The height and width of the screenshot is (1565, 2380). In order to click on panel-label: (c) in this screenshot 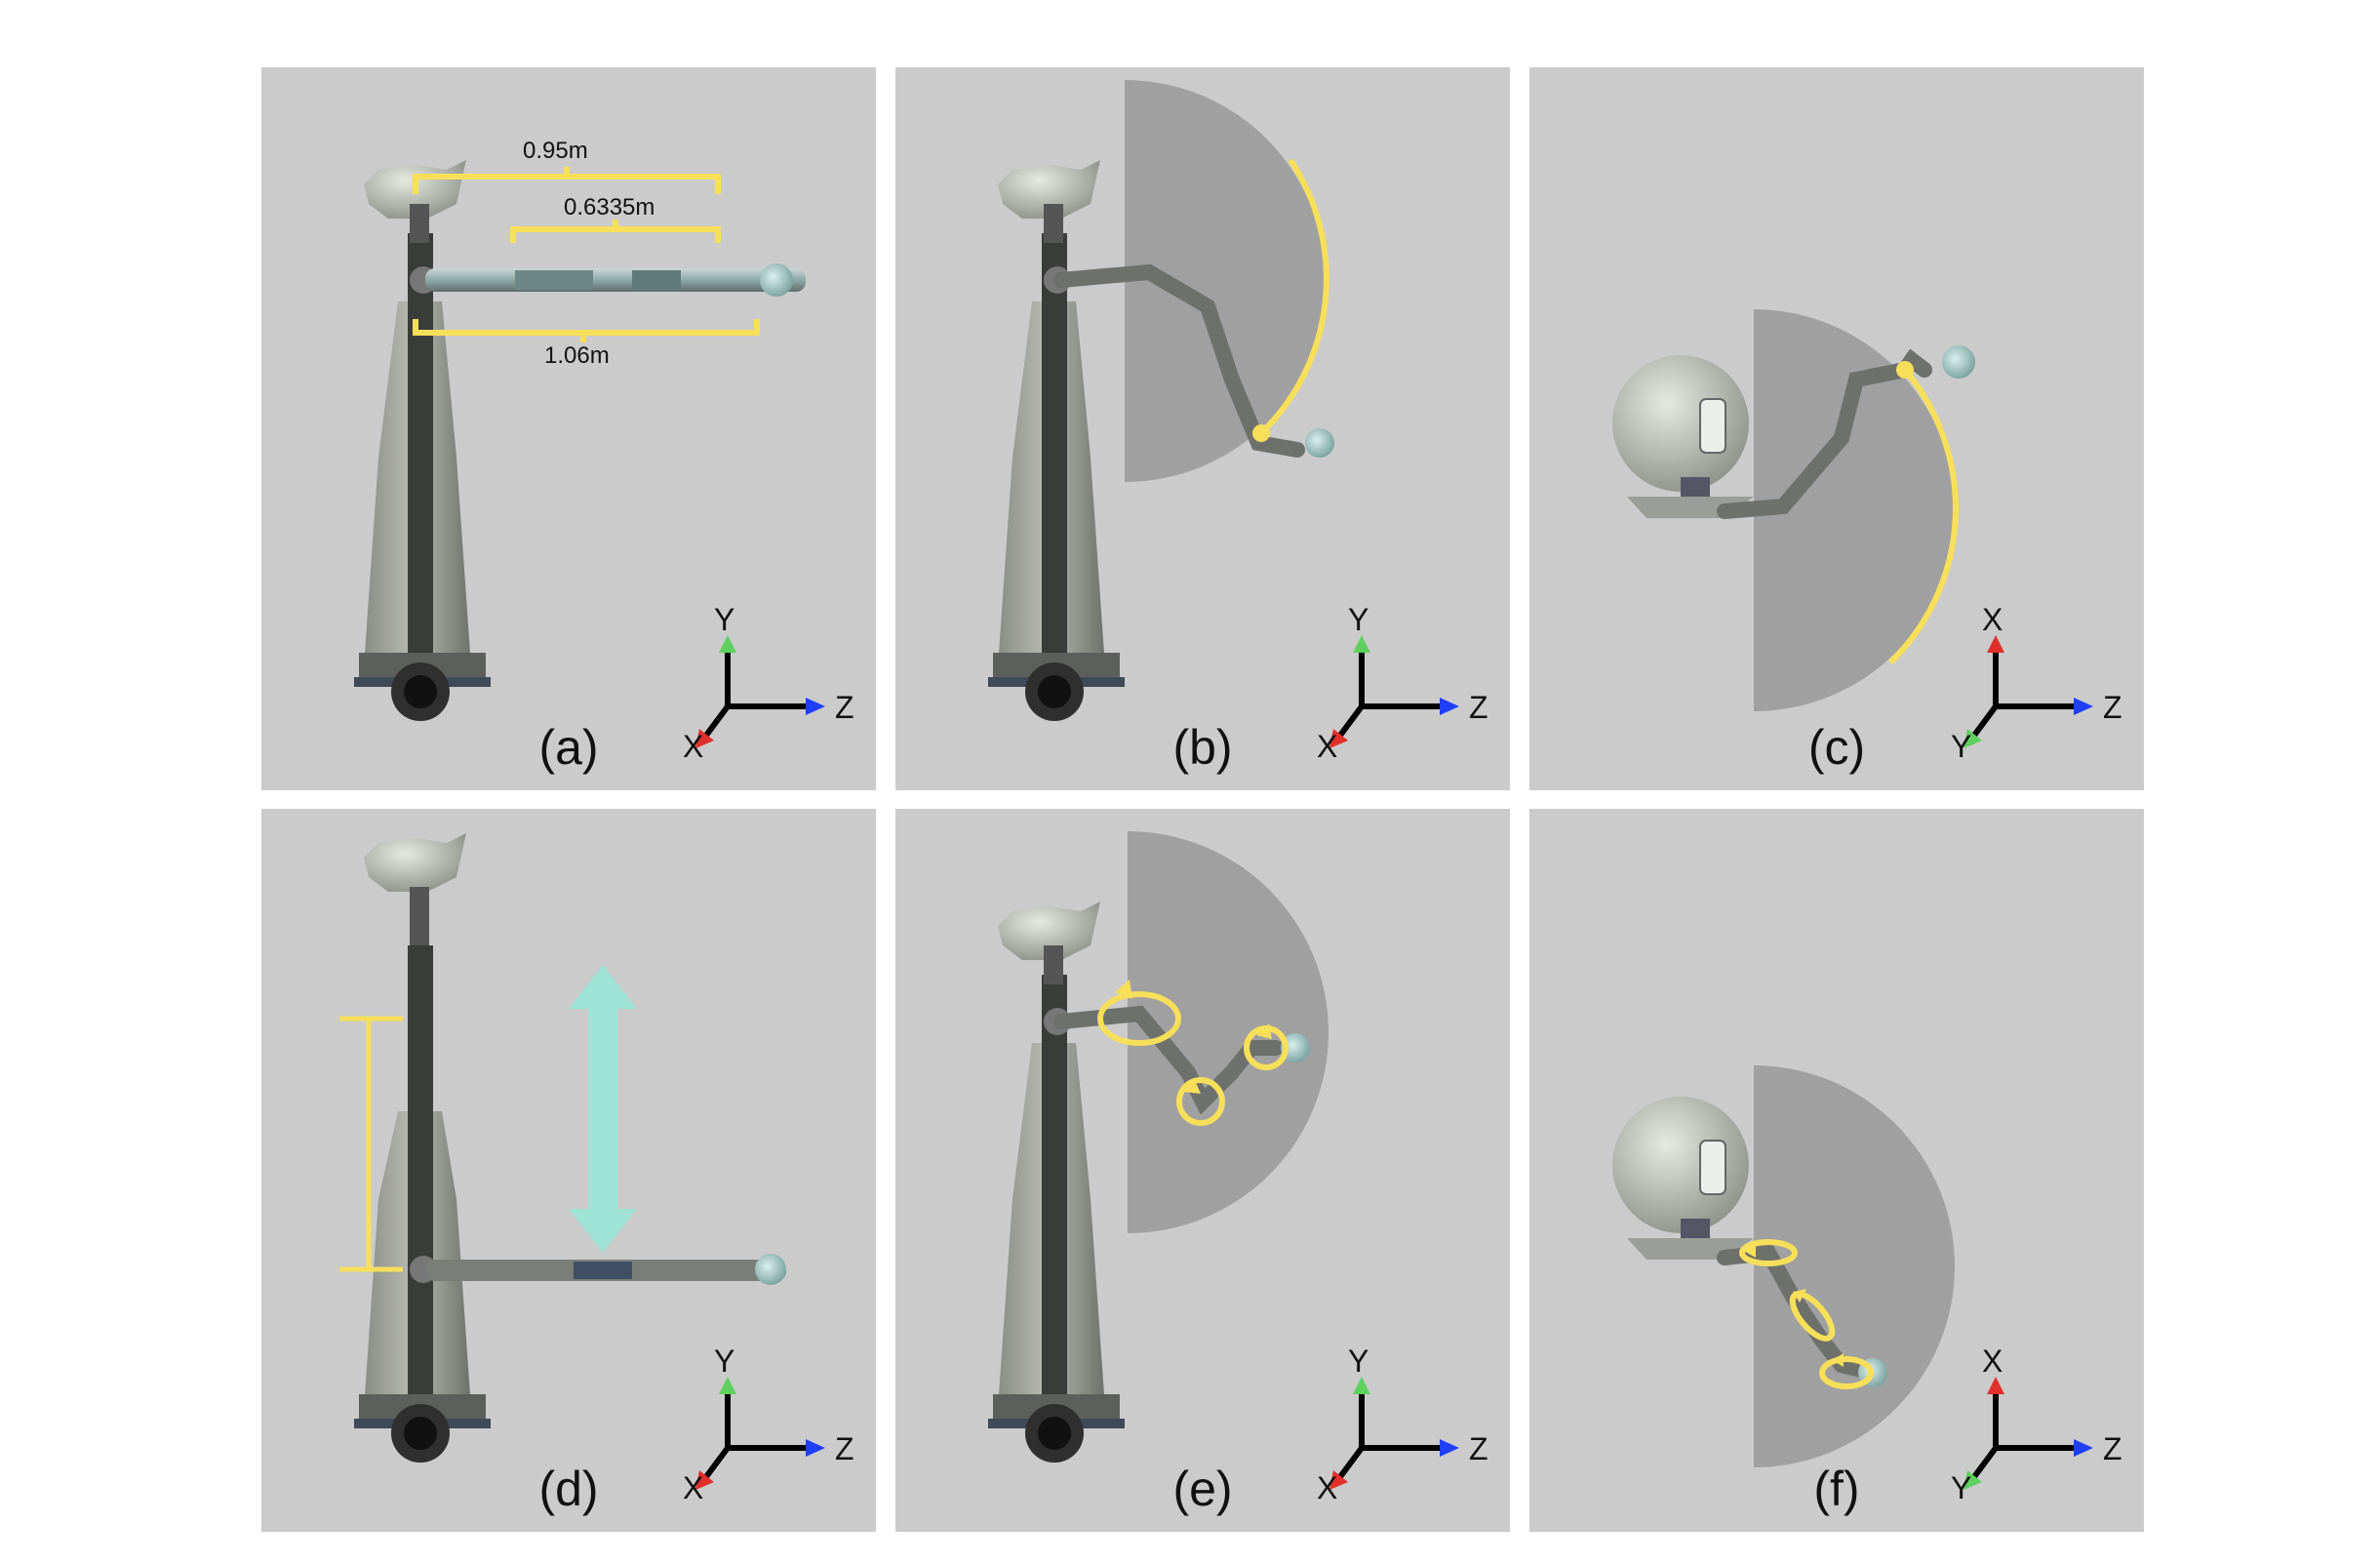, I will do `click(1836, 747)`.